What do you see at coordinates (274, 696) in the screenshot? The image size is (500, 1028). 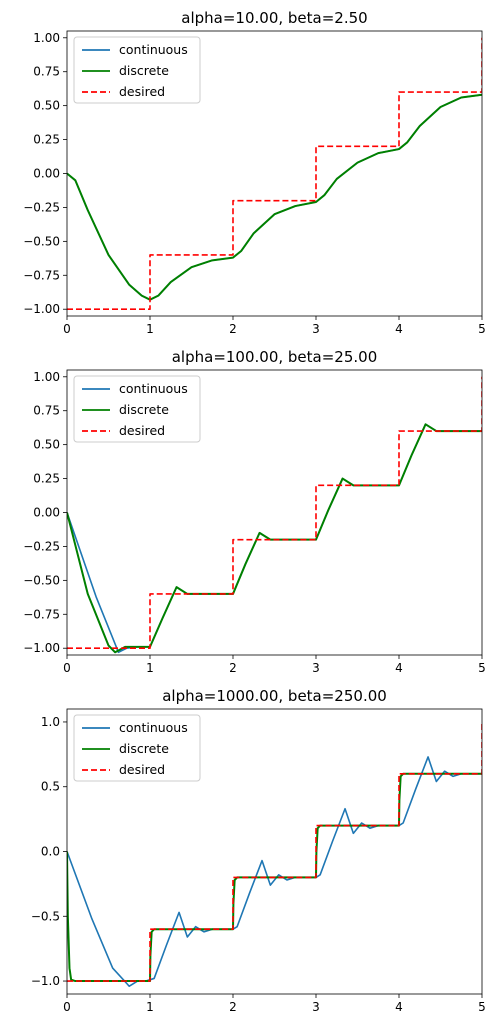 I see `chart-title: alpha=1000.00, beta=250.00` at bounding box center [274, 696].